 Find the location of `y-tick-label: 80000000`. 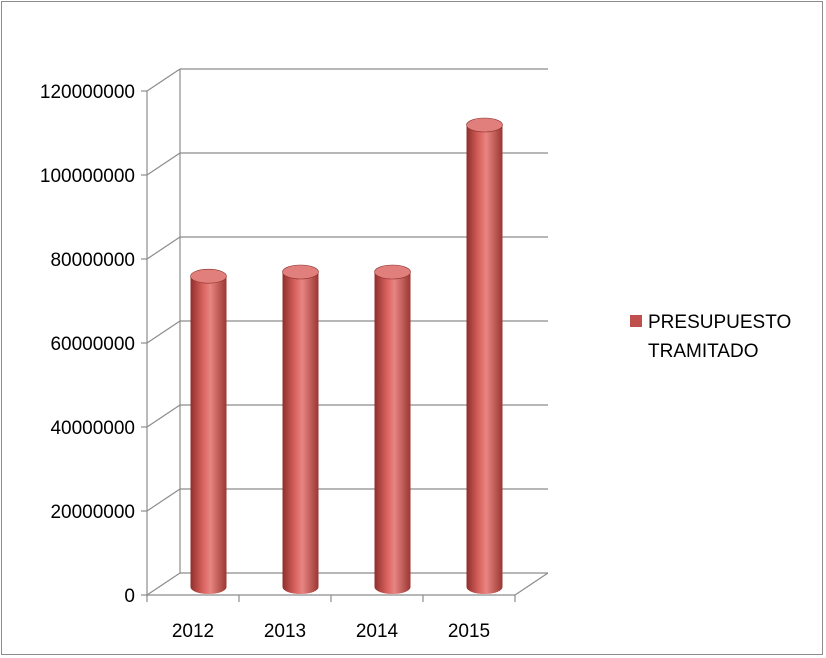

y-tick-label: 80000000 is located at coordinates (92, 260).